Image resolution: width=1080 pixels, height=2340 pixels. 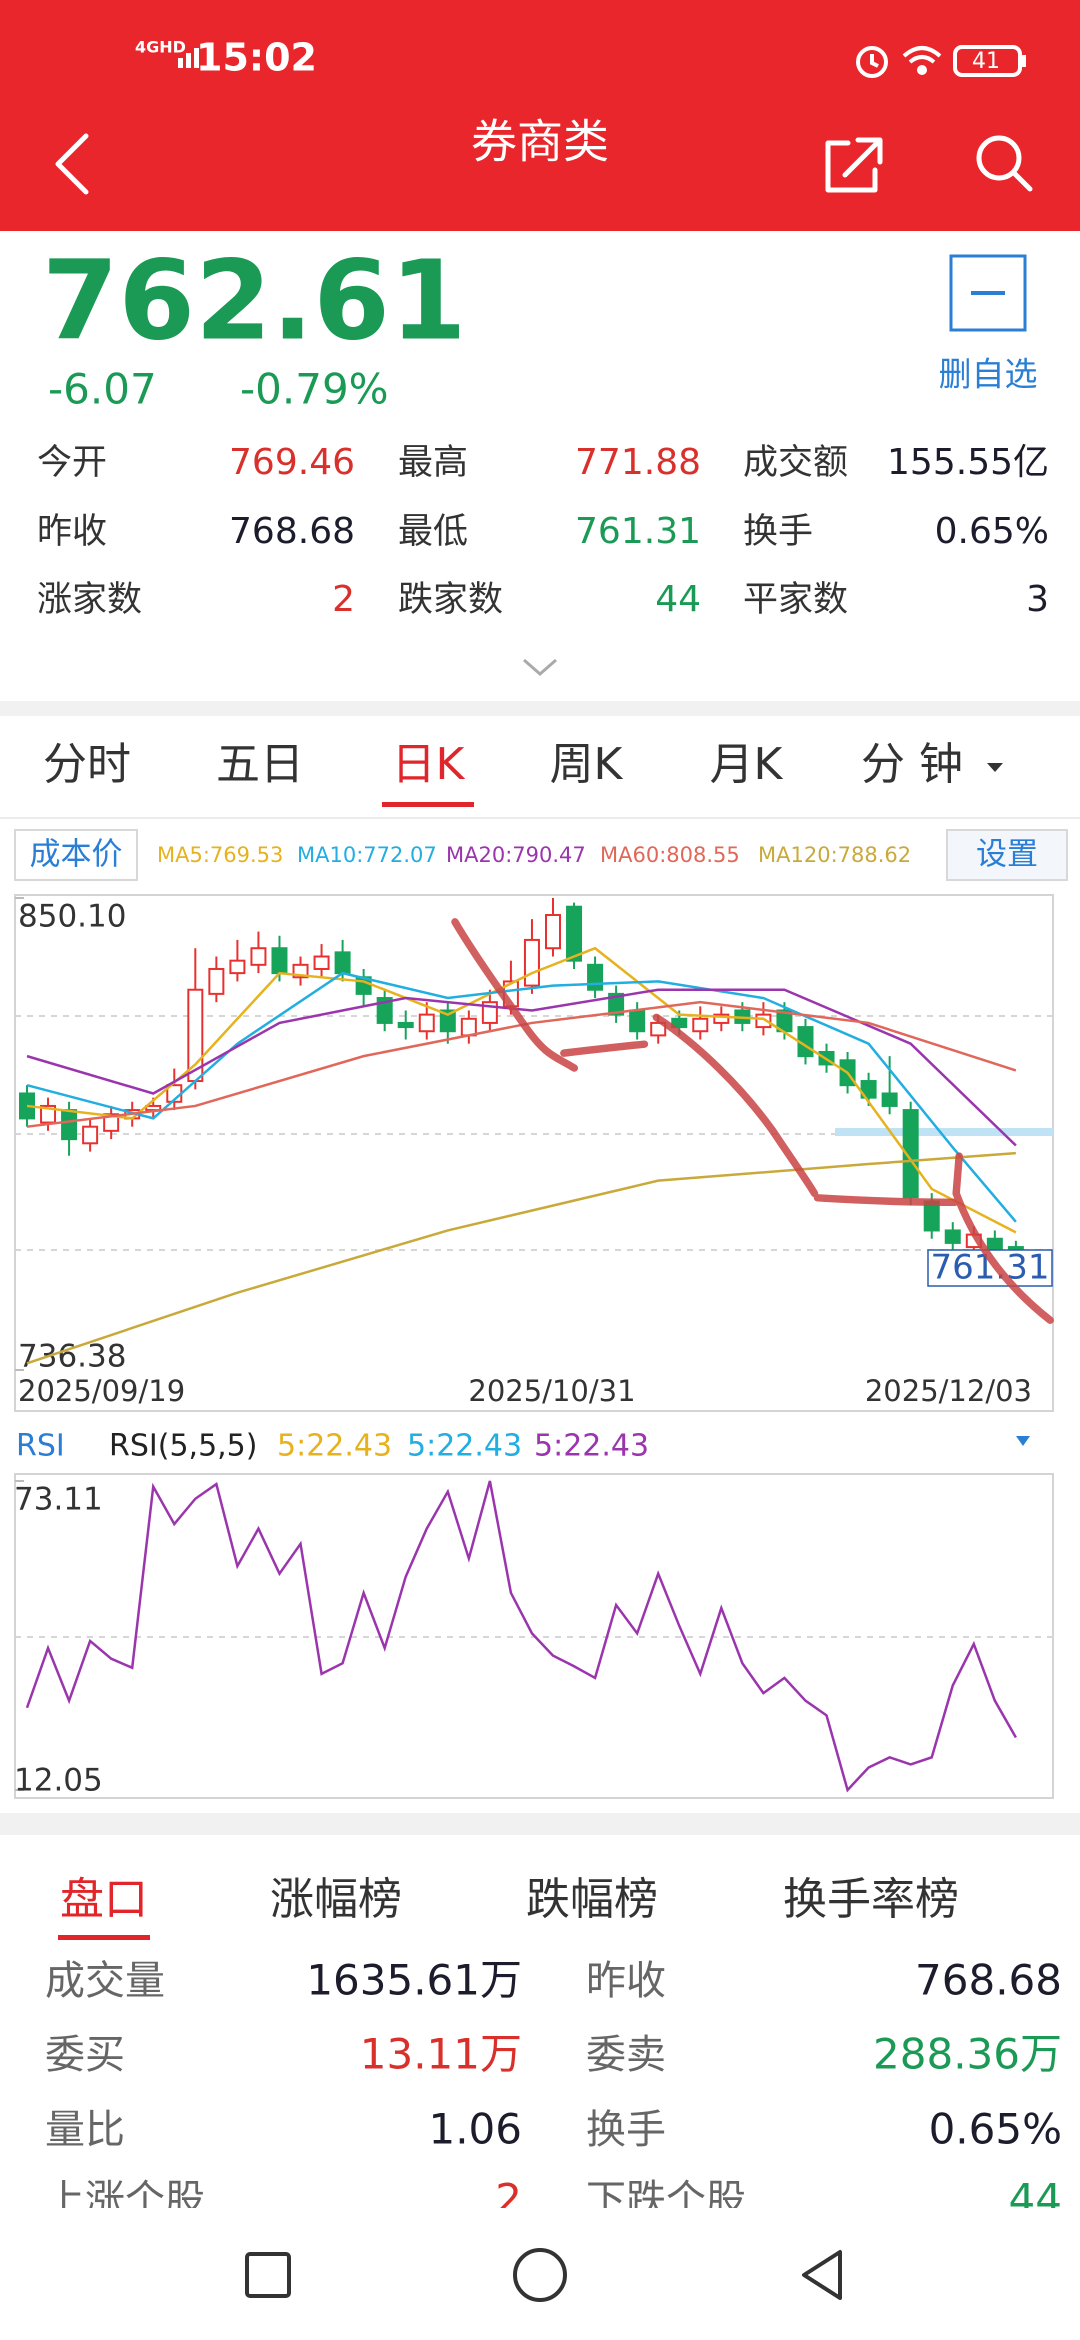 What do you see at coordinates (516, 855) in the screenshot?
I see `legend-entry: MA20:790.47` at bounding box center [516, 855].